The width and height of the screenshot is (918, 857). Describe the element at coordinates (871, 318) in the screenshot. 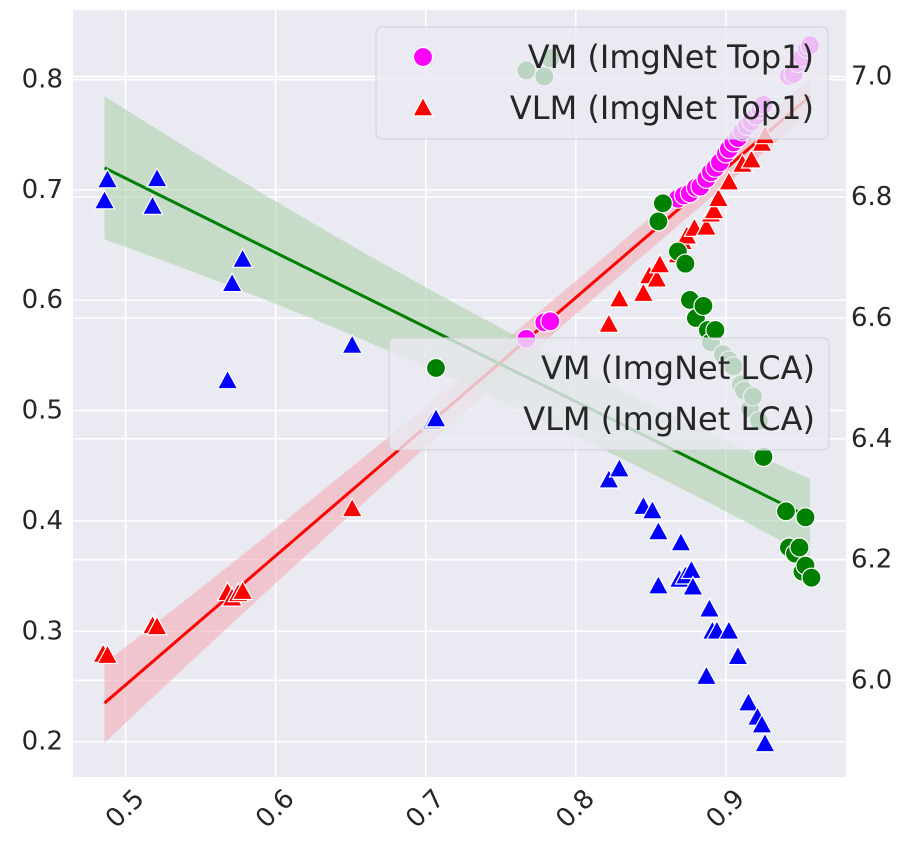

I see `y-right-tick-label: 6.6` at that location.